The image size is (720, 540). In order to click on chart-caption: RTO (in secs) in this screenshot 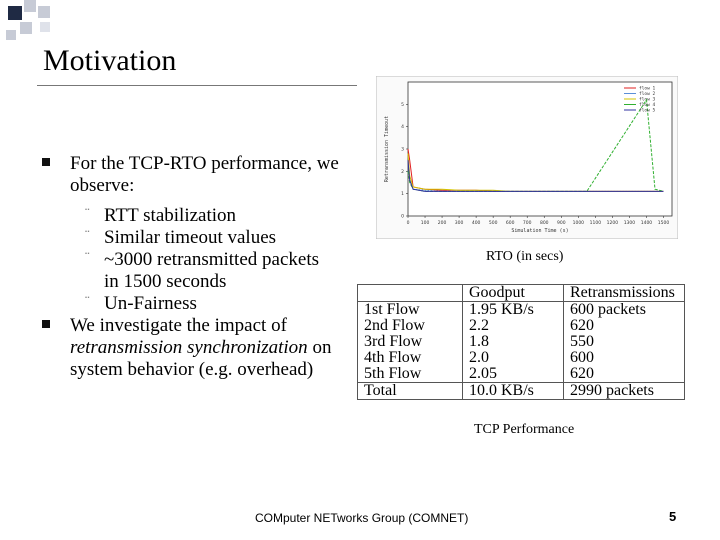, I will do `click(525, 256)`.